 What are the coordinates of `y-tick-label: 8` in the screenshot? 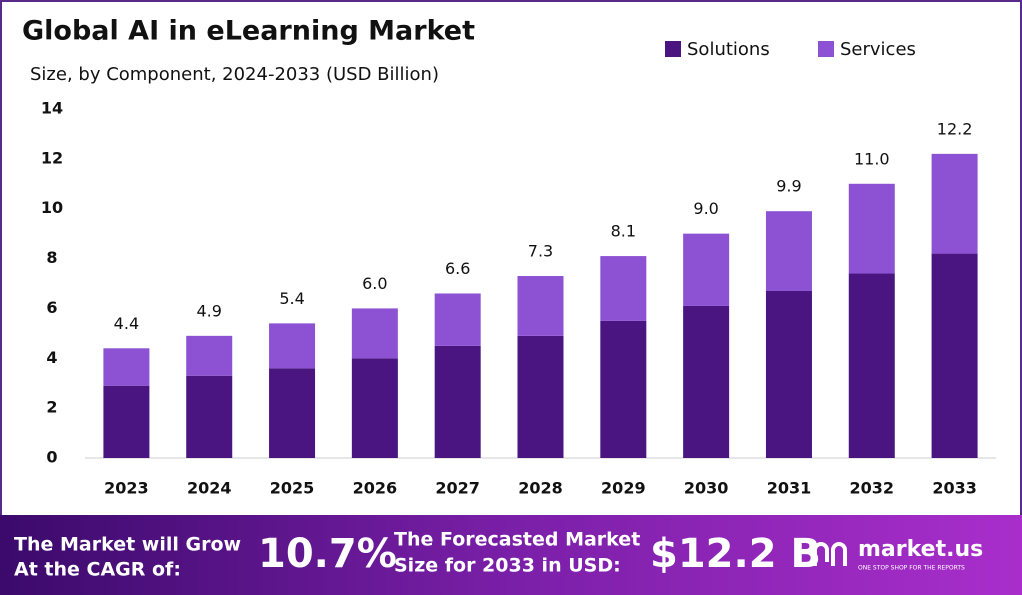 It's located at (51, 257).